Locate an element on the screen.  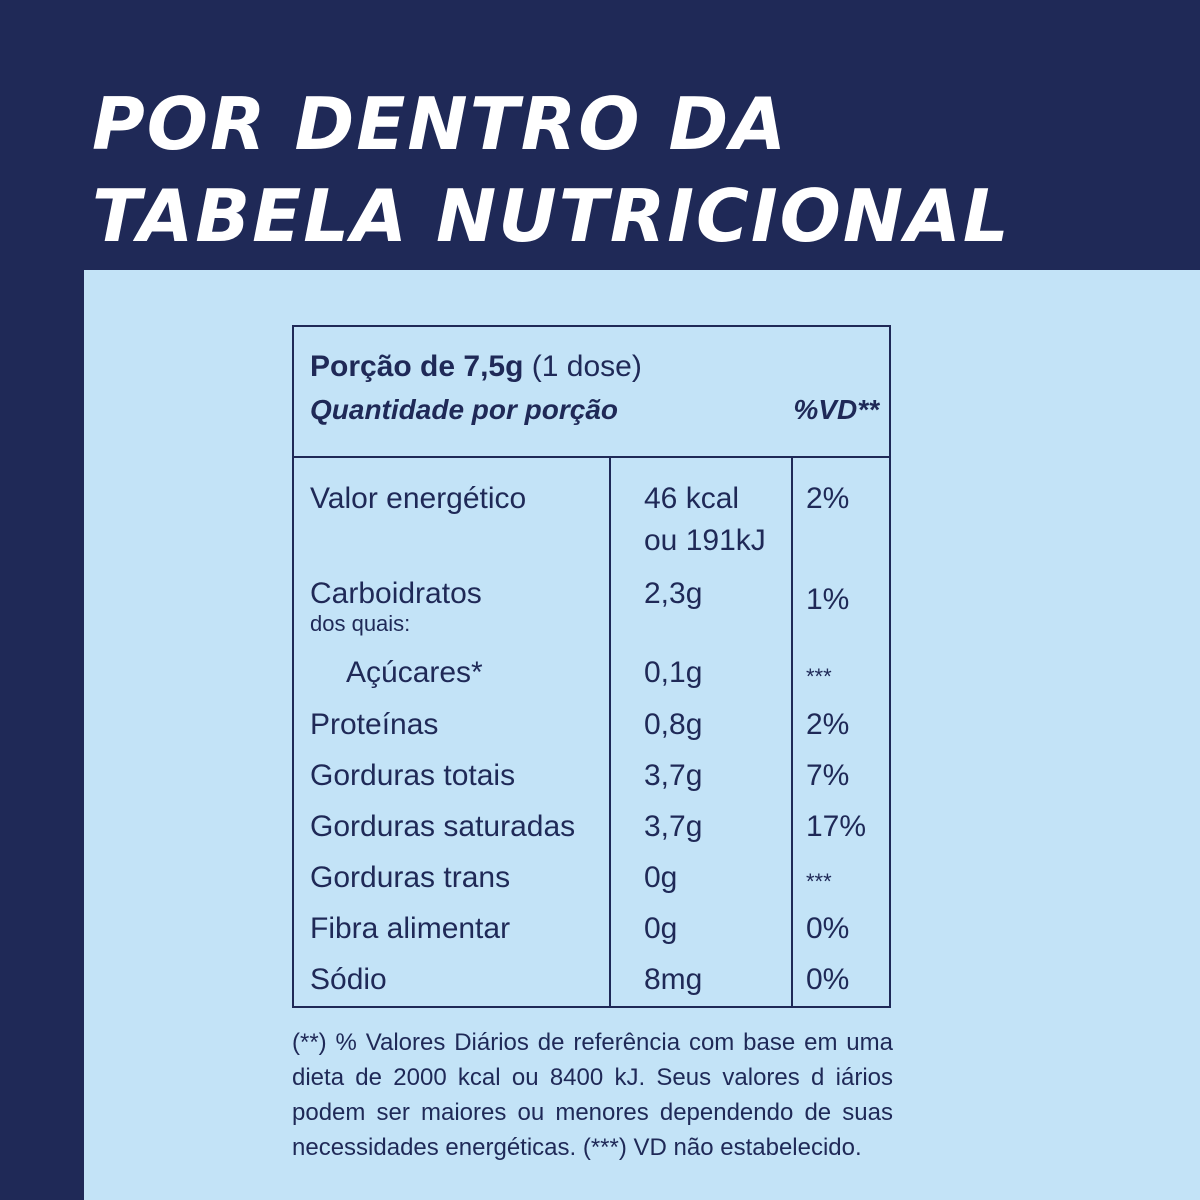
nutrient-vd: 17% is located at coordinates (836, 826).